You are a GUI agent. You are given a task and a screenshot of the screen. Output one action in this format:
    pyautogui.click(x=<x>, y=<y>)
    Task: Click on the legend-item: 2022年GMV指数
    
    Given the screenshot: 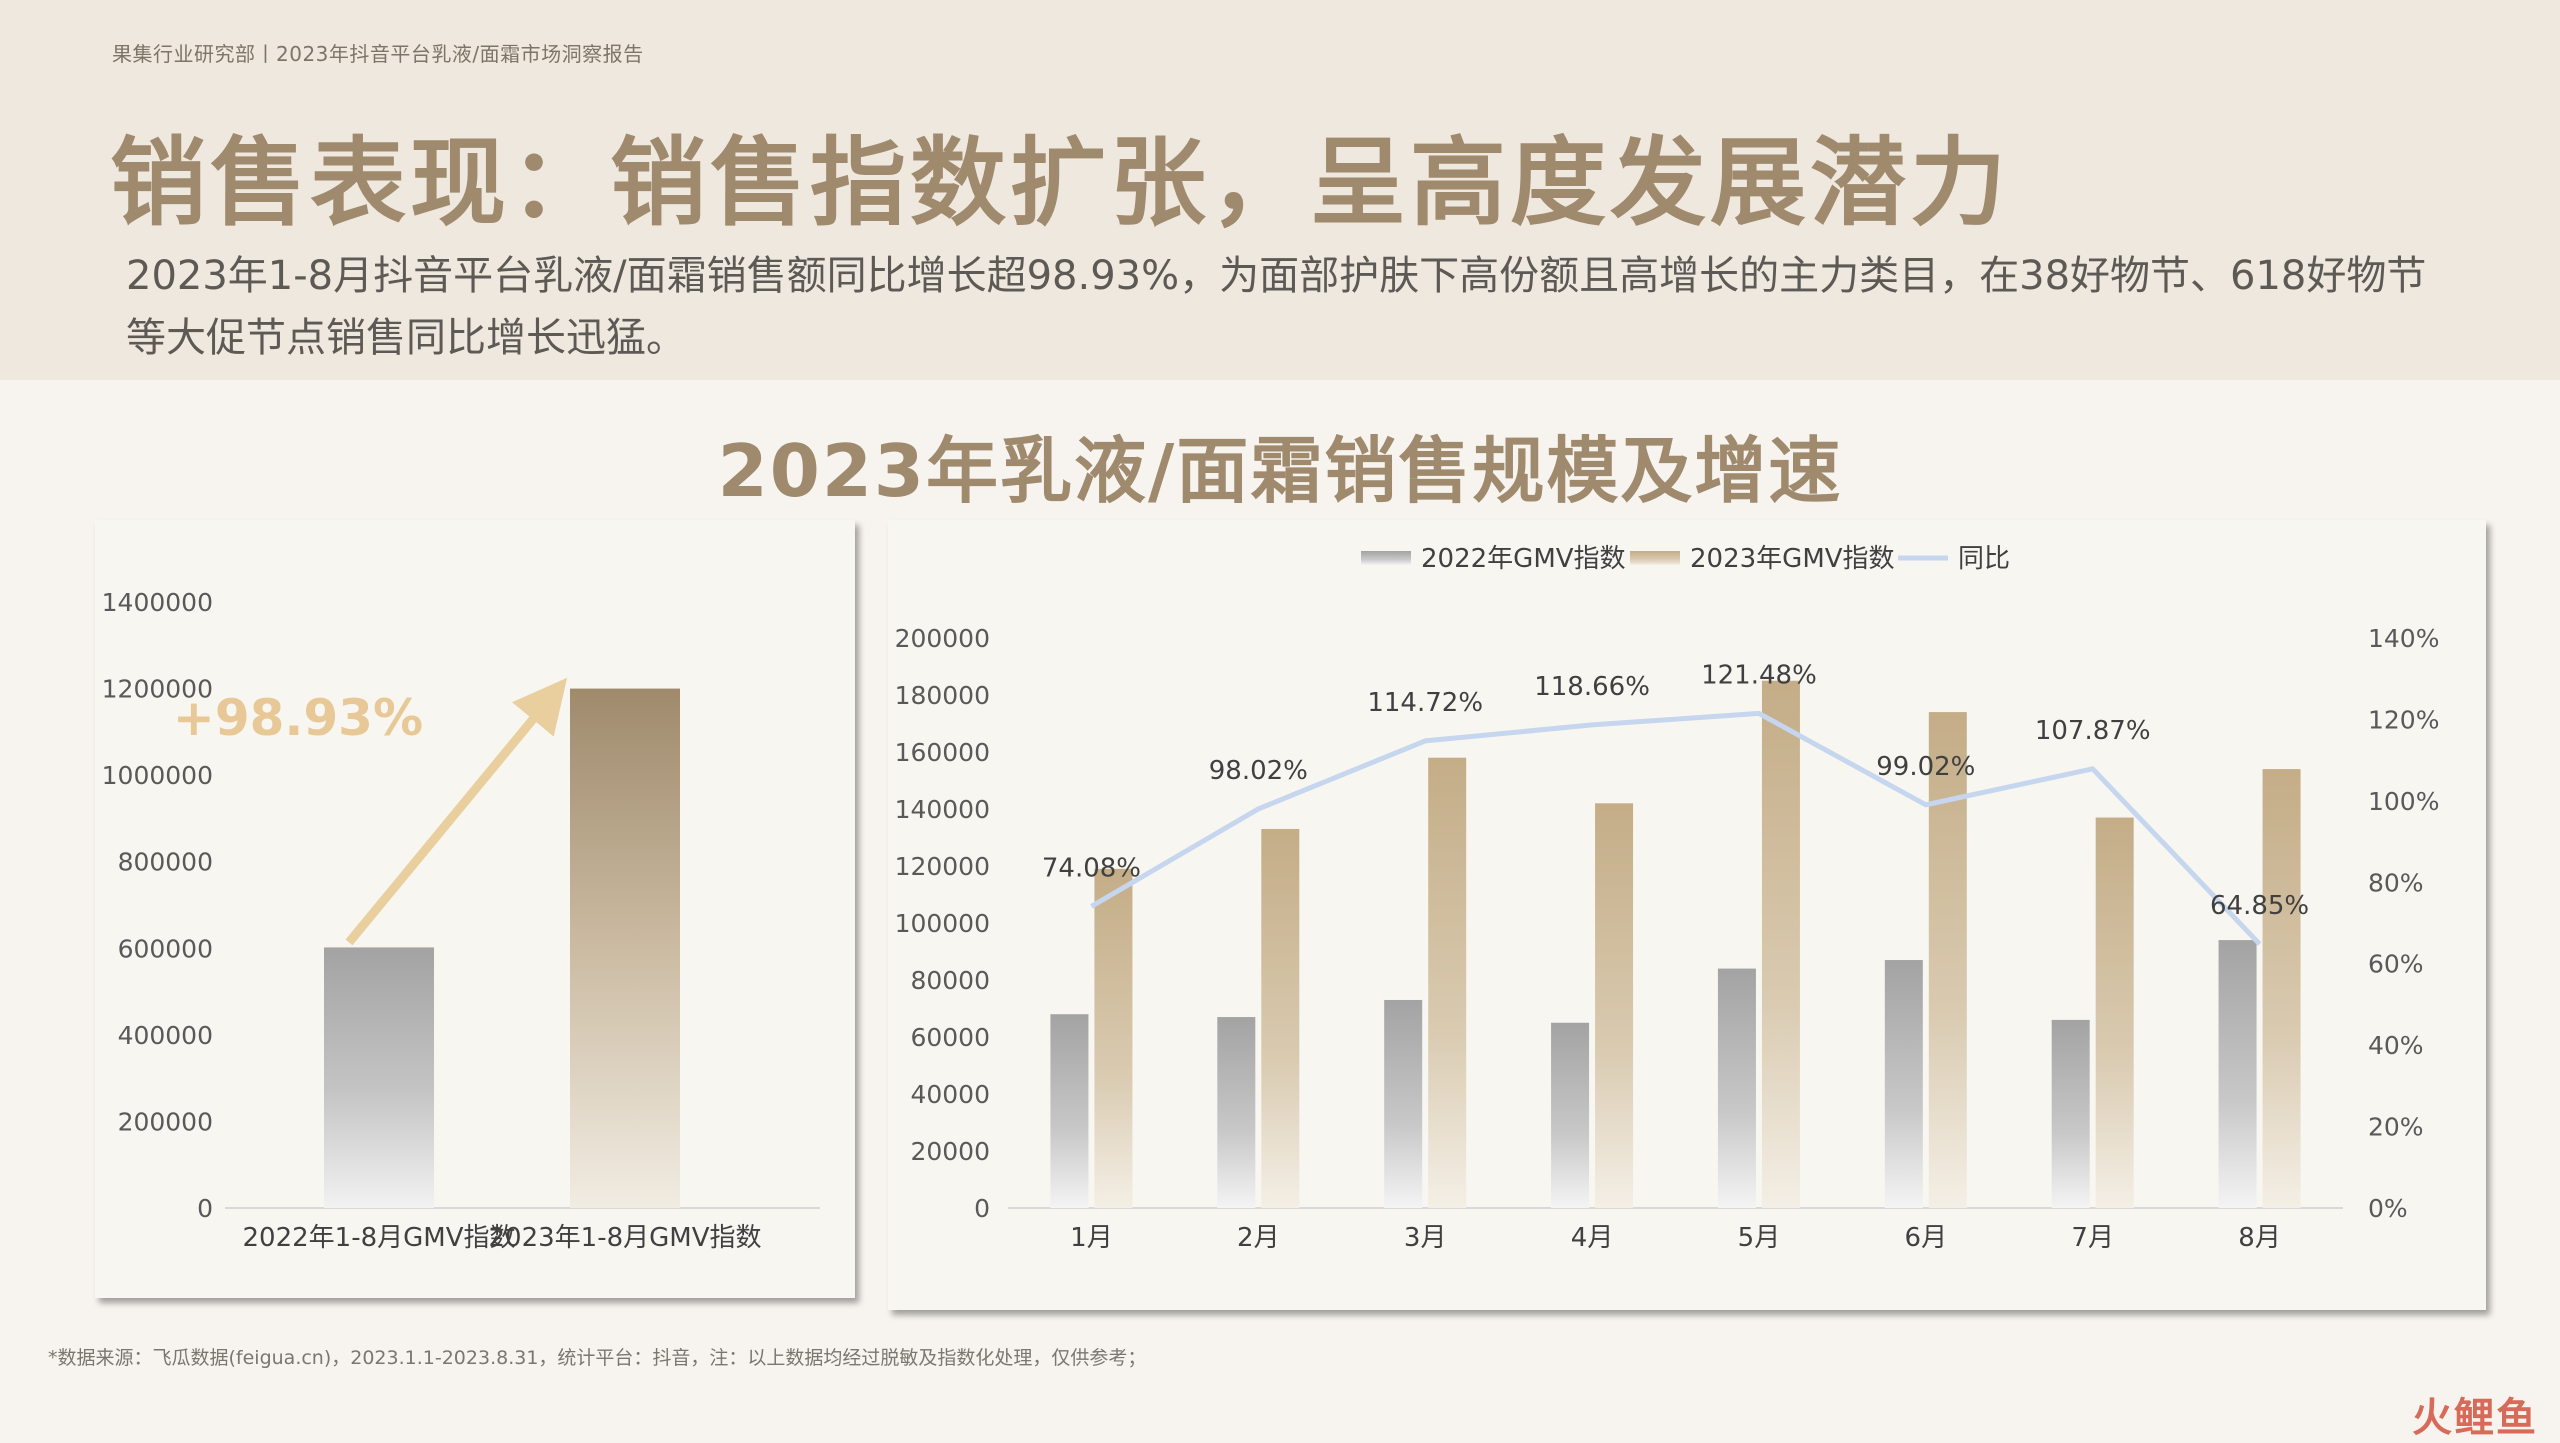 What is the action you would take?
    pyautogui.click(x=1493, y=559)
    